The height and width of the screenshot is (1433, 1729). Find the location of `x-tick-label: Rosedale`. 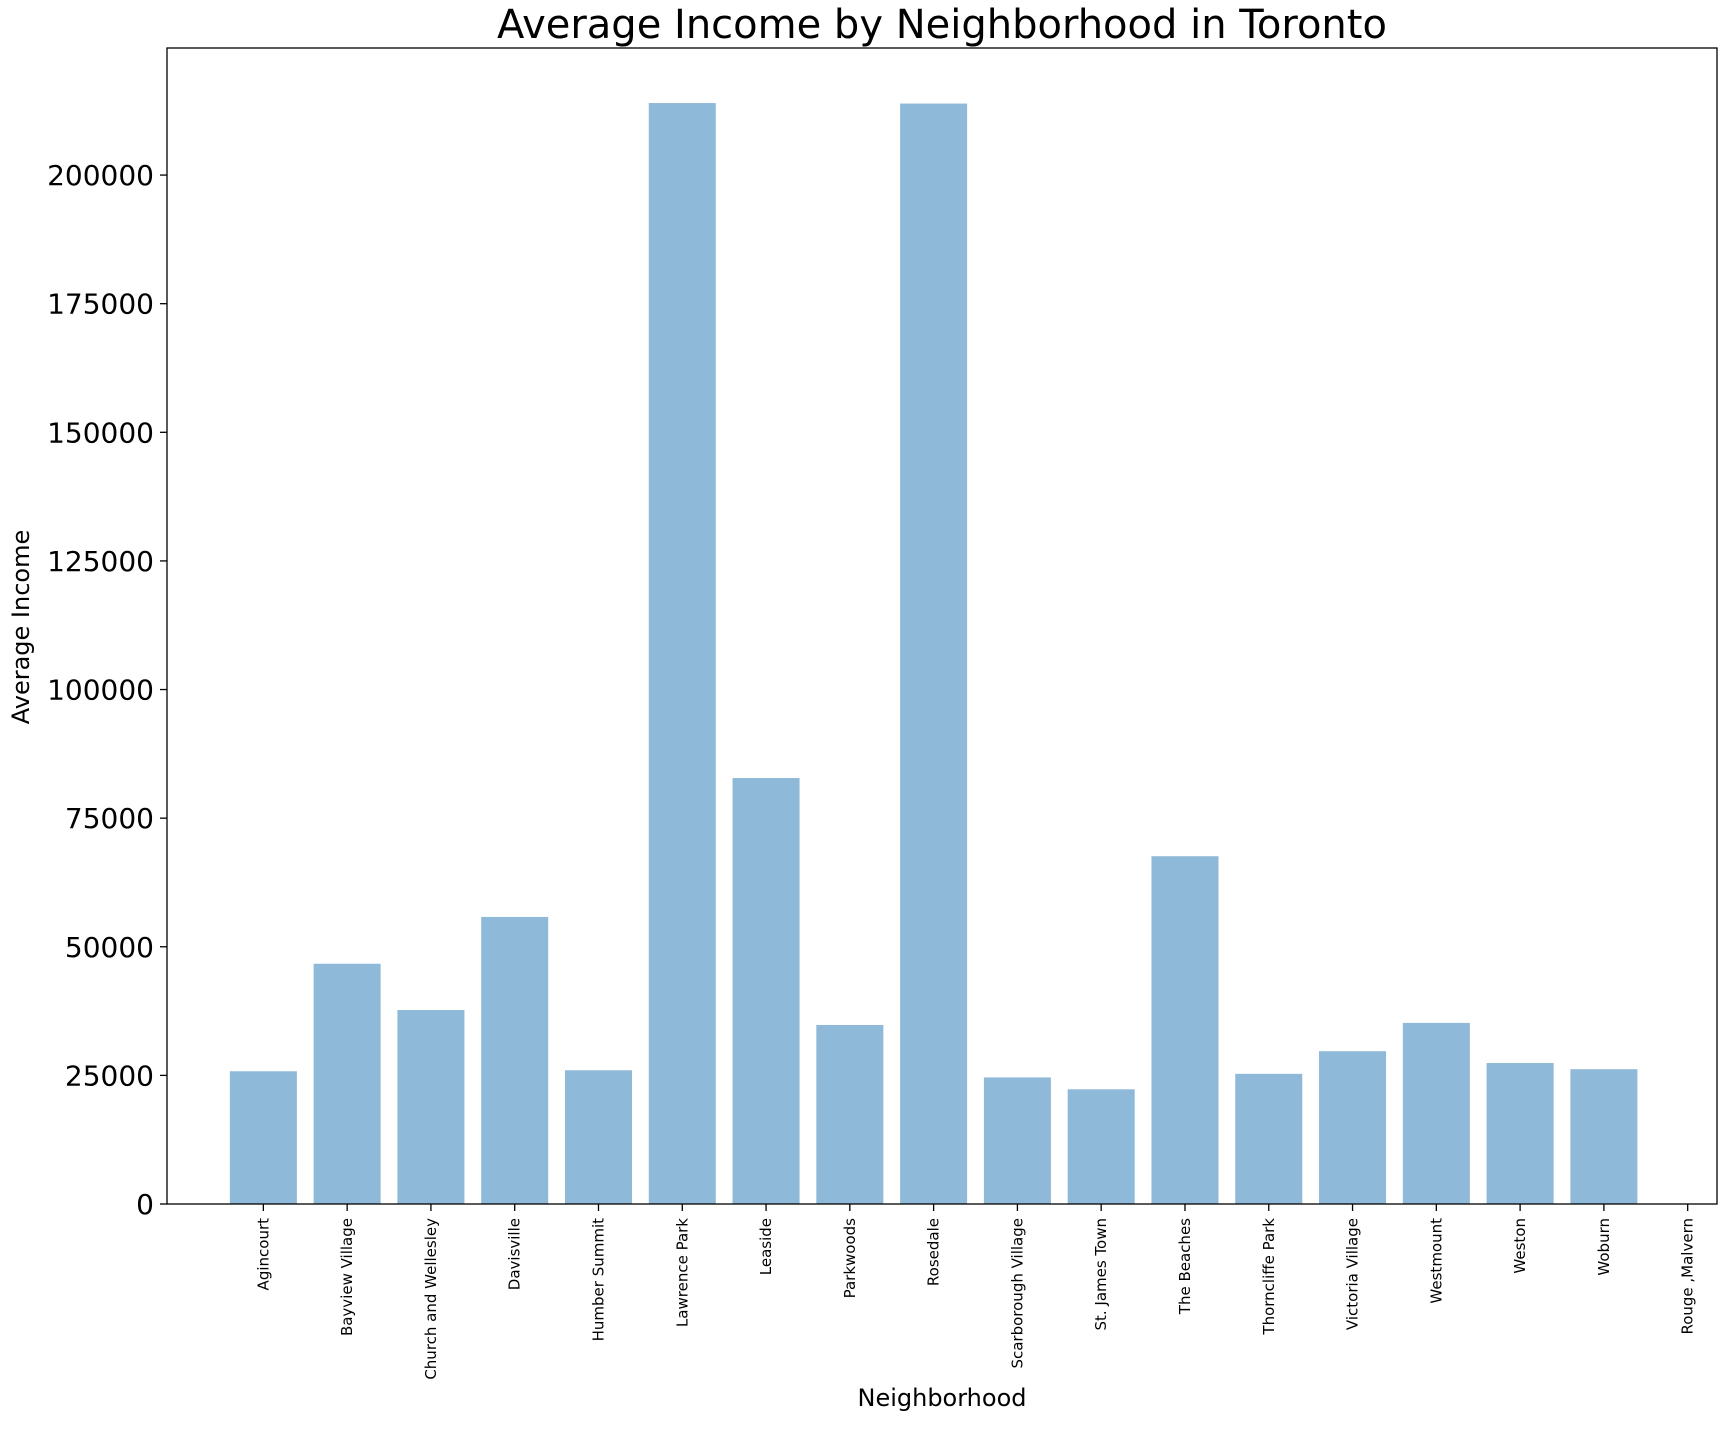

x-tick-label: Rosedale is located at coordinates (934, 1252).